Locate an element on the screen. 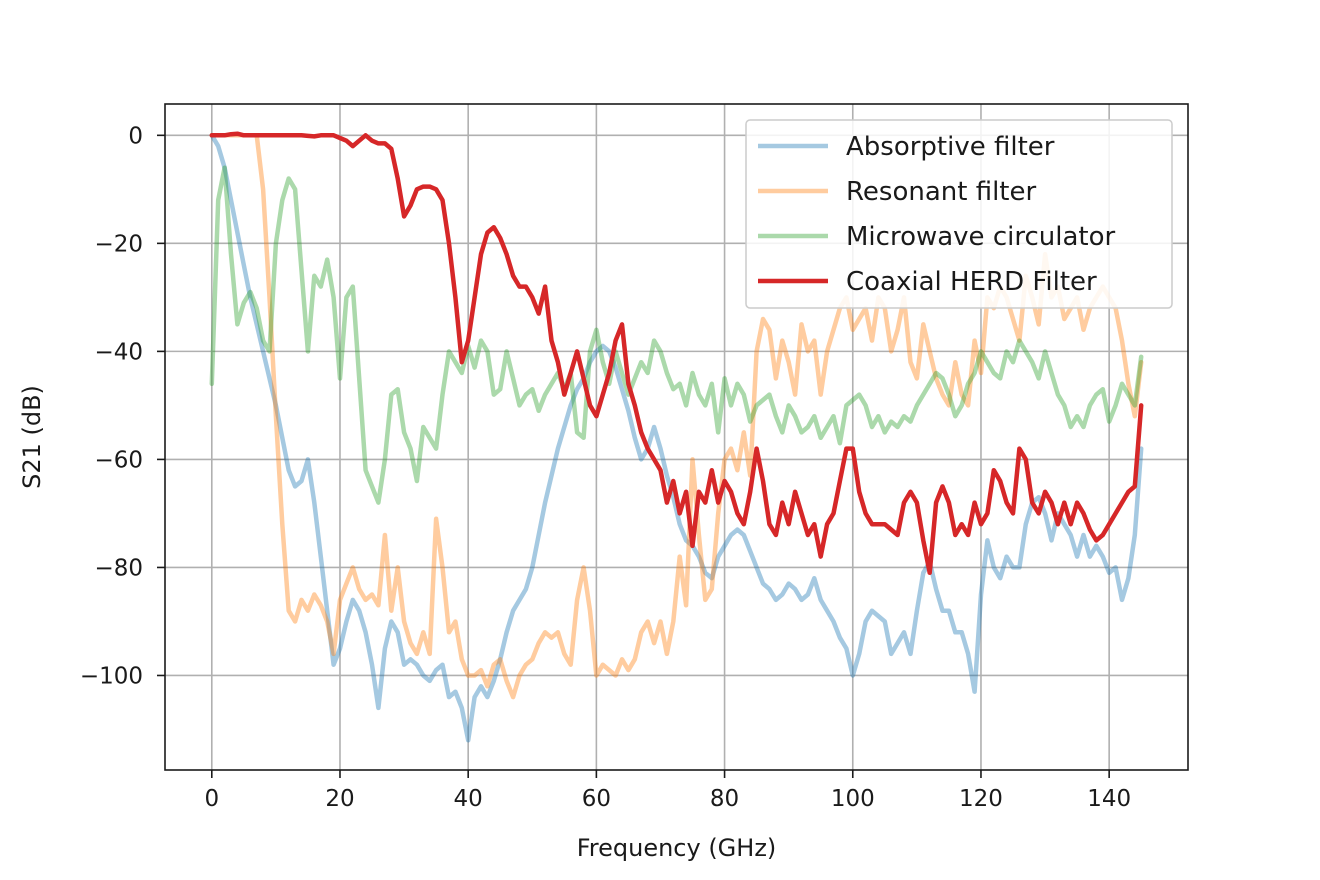 The width and height of the screenshot is (1320, 880). legend-label-coaxial-herd-filter: Coaxial HERD Filter is located at coordinates (971, 282).